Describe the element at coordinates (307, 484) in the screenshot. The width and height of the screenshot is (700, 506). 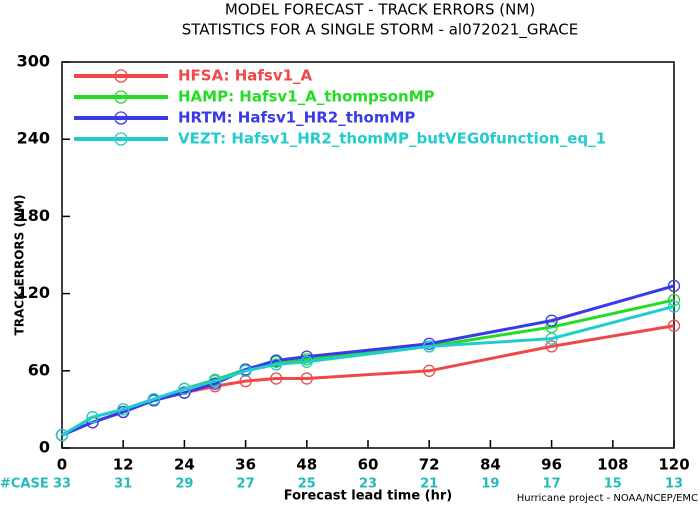
I see `case-count: 25` at that location.